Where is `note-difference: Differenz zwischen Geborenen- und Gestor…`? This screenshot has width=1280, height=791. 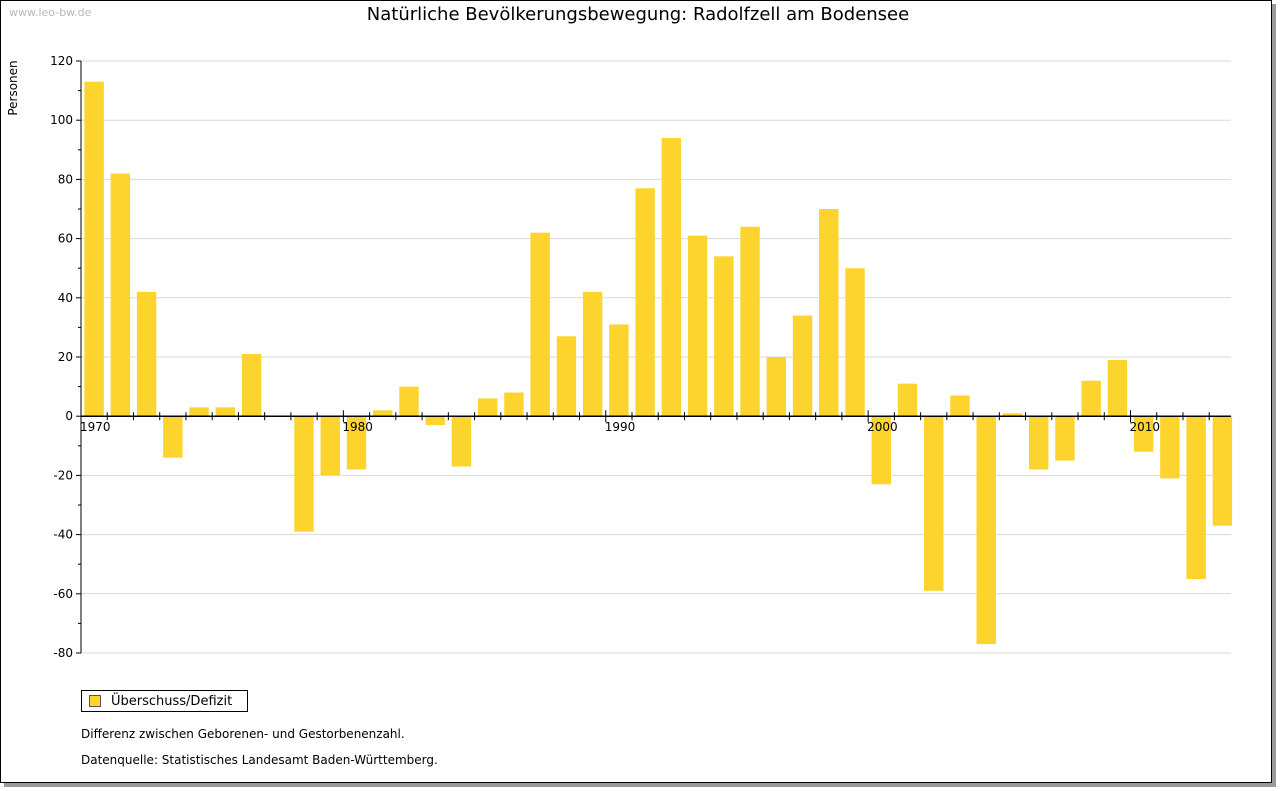
note-difference: Differenz zwischen Geborenen- und Gestor… is located at coordinates (243, 734).